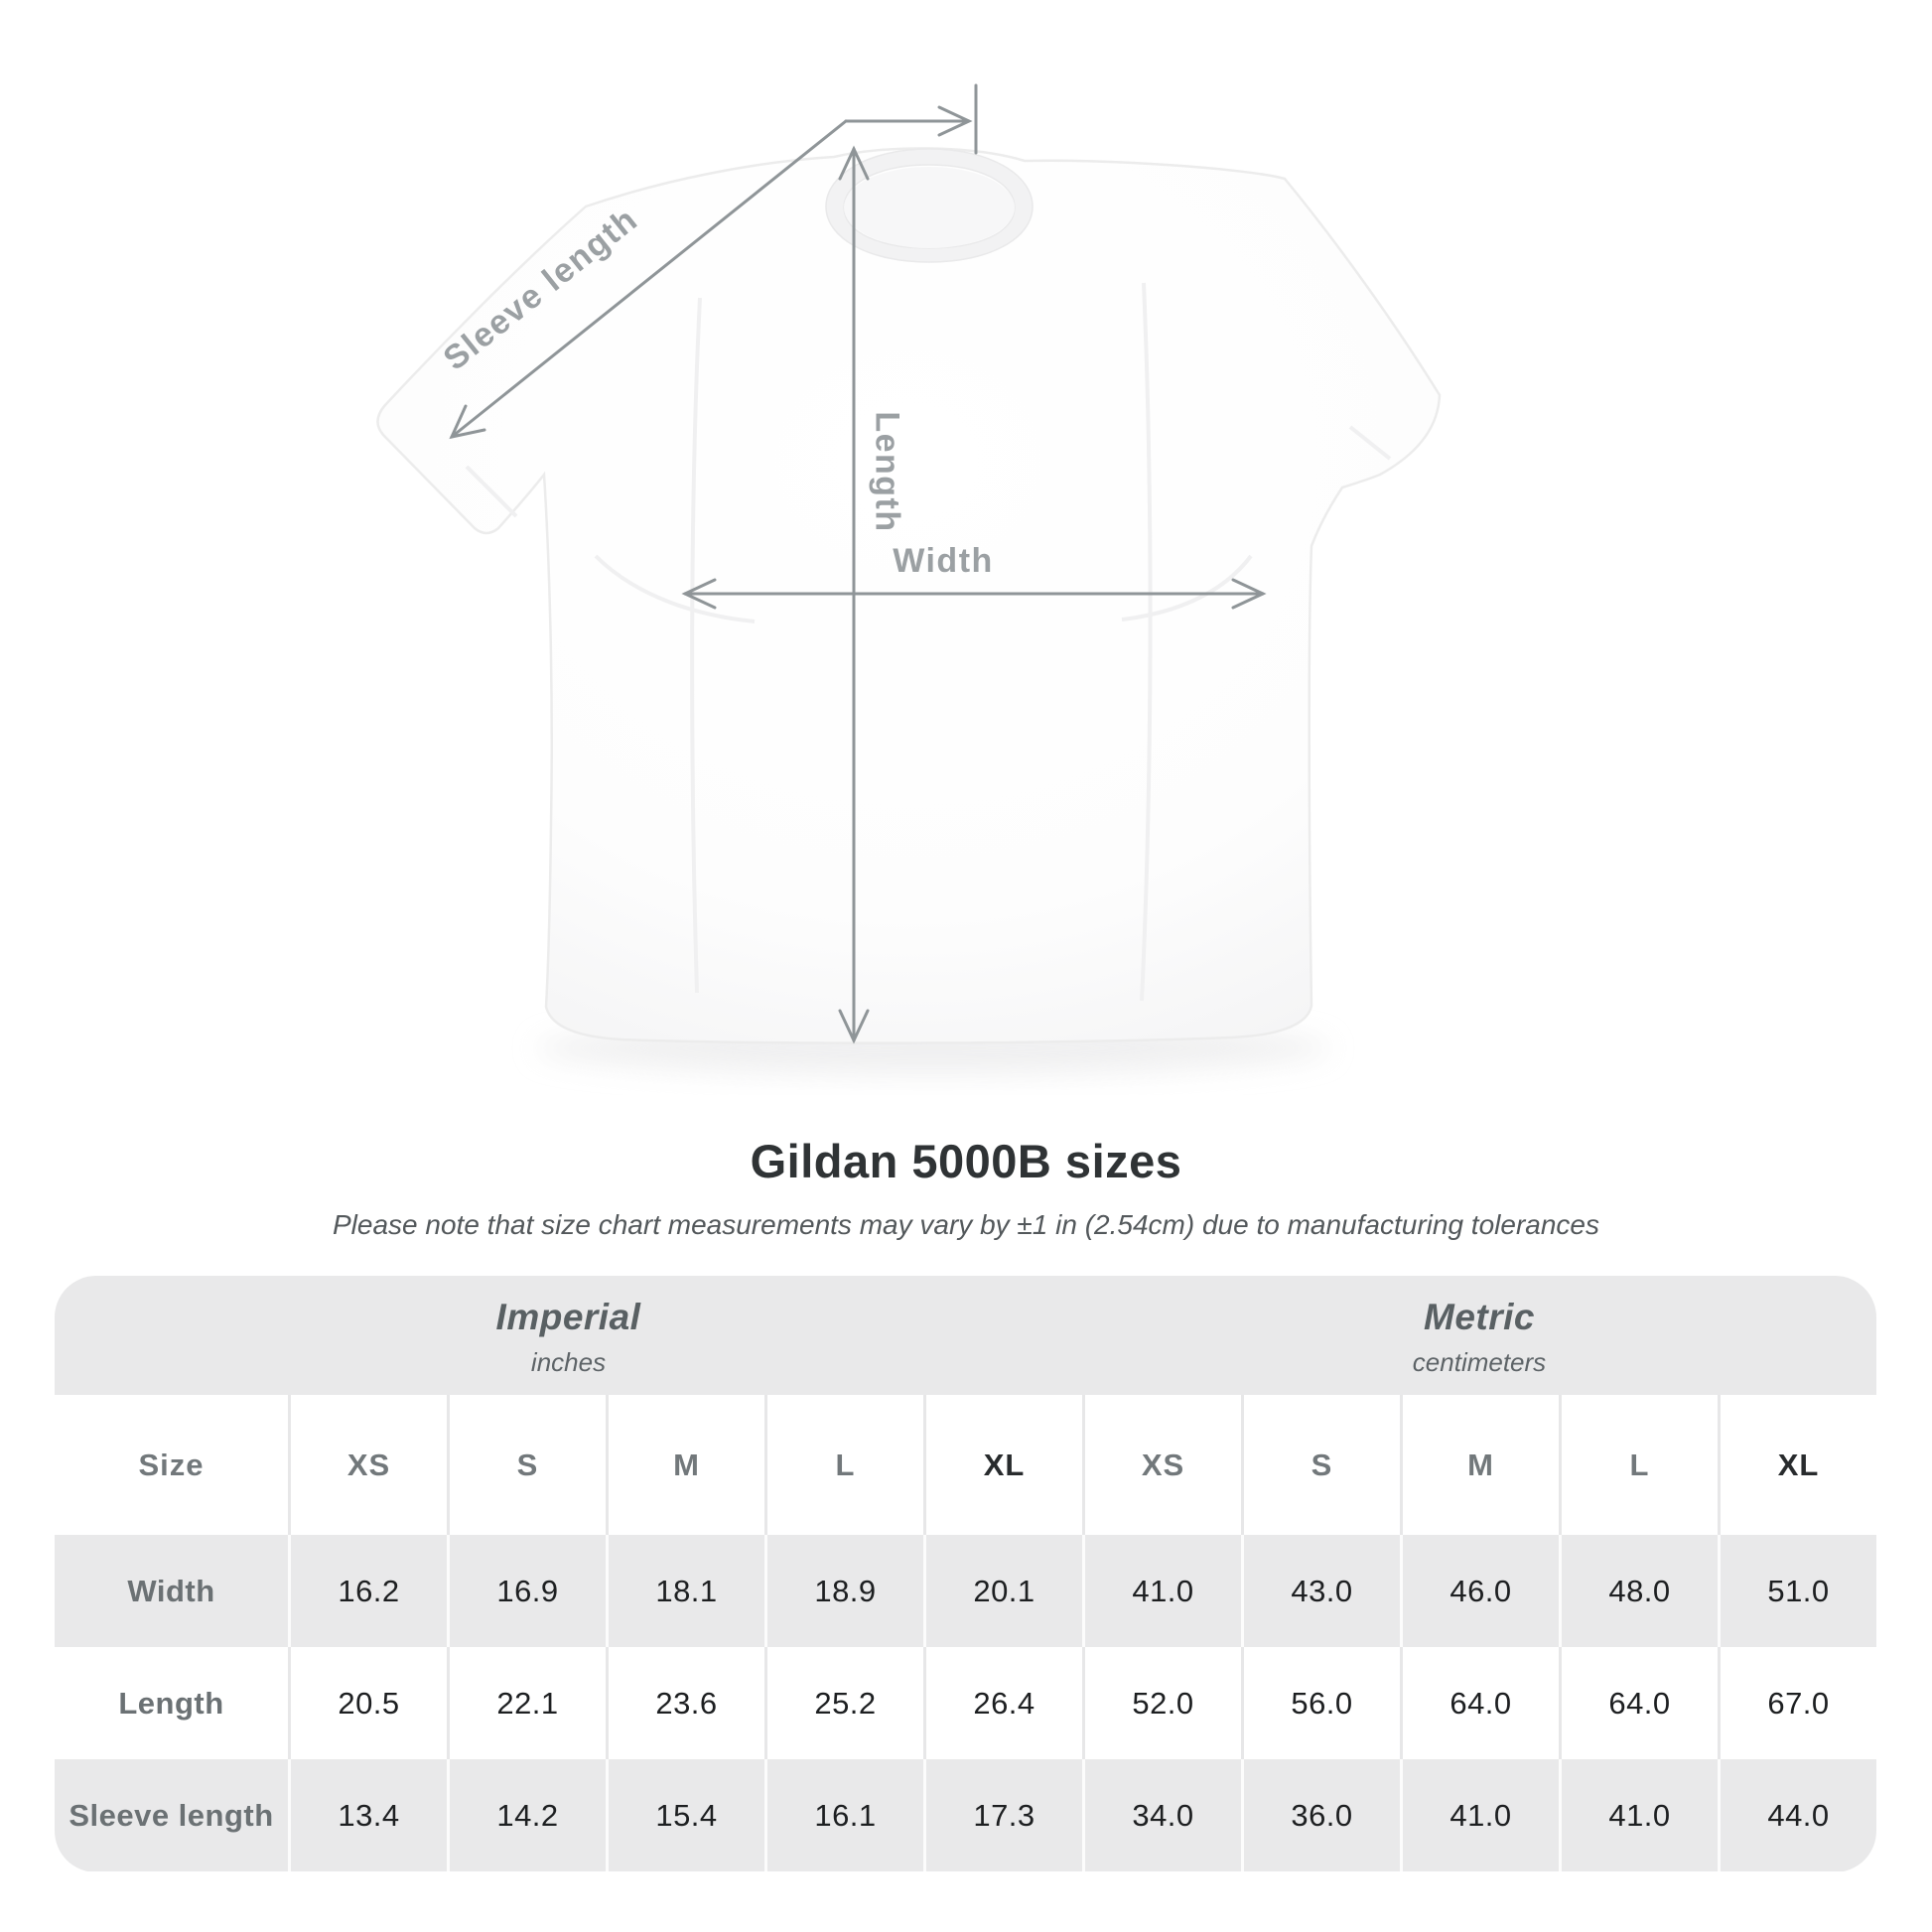 This screenshot has width=1932, height=1932. What do you see at coordinates (685, 1815) in the screenshot?
I see `value-imperial-sleeve-length-m: 15.4` at bounding box center [685, 1815].